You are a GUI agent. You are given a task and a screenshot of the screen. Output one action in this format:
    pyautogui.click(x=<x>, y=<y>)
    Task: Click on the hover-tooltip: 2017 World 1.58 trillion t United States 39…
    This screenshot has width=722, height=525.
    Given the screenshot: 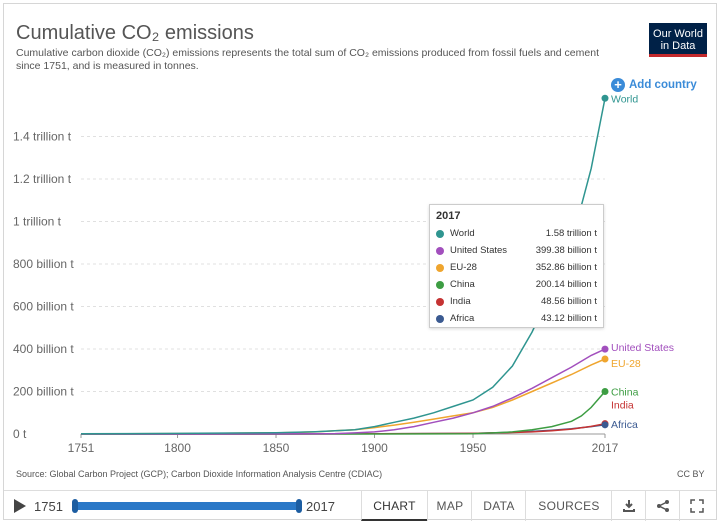 What is the action you would take?
    pyautogui.click(x=516, y=266)
    